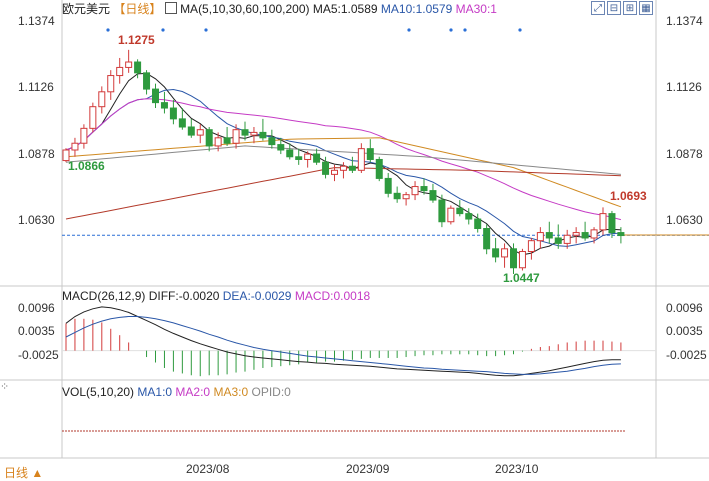 This screenshot has width=709, height=481. I want to click on macd-params: MACD(26,12,9), so click(104, 296).